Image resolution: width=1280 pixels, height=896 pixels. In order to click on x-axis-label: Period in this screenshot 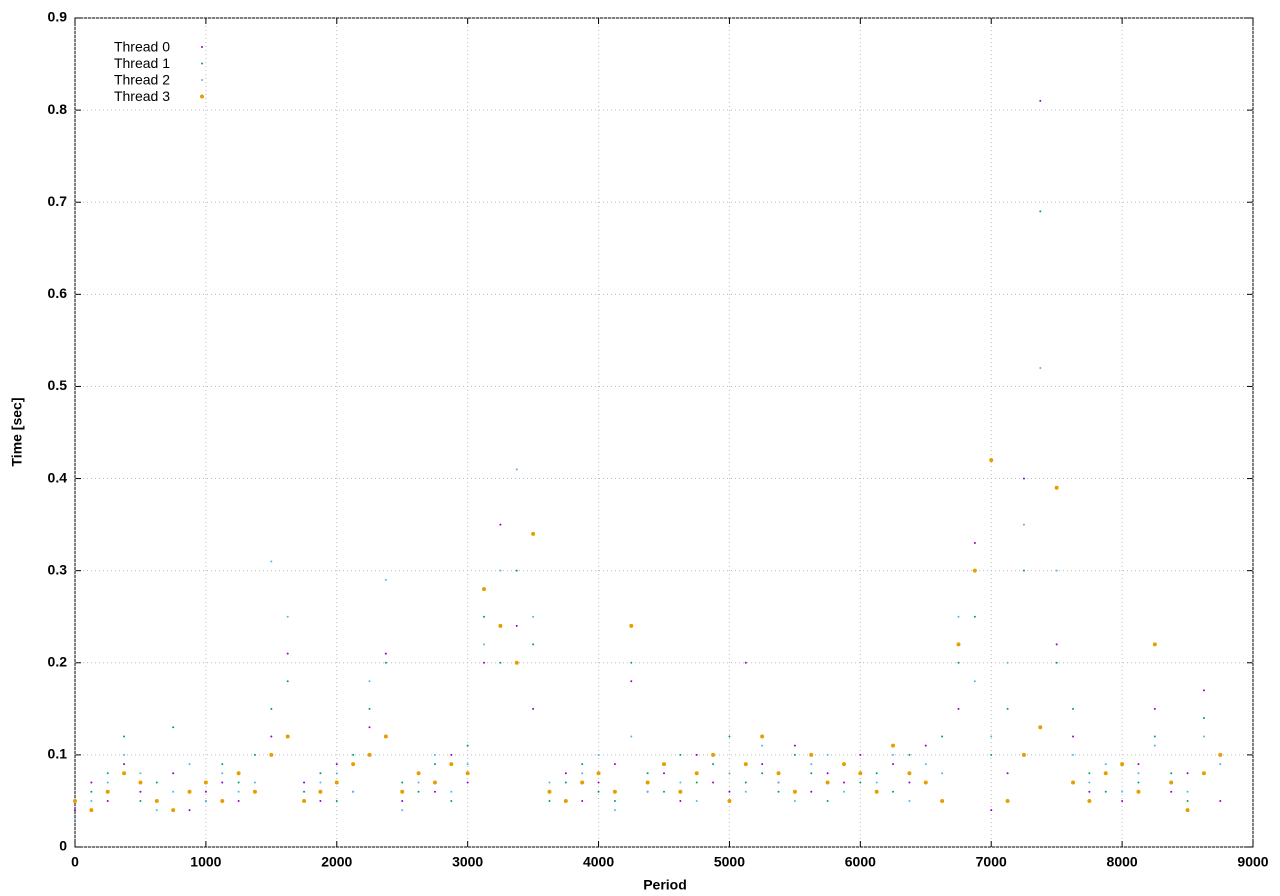, I will do `click(665, 885)`.